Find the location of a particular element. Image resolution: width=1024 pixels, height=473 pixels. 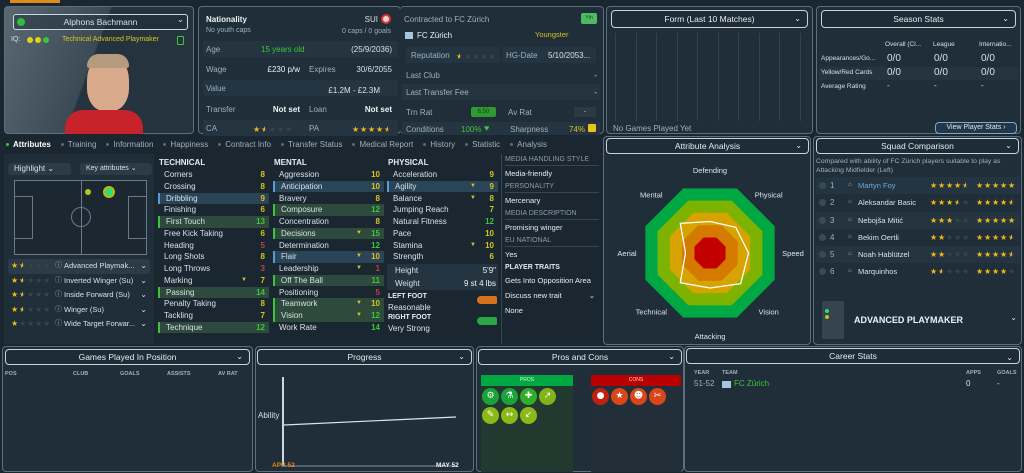

squad-player-row: 3 ⌂ Nebojša Mitić ★★★★★ ★★★★★ is located at coordinates (918, 220).